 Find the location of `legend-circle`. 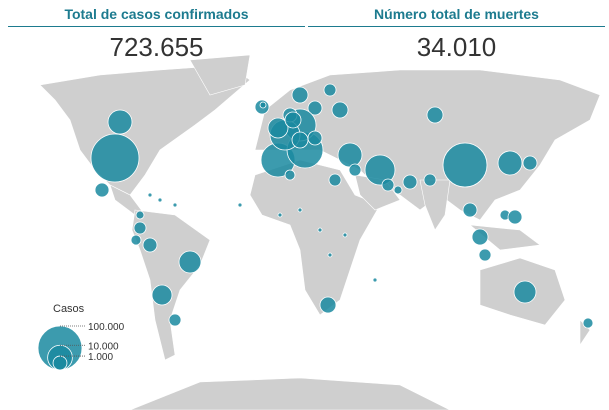

legend-circle is located at coordinates (60, 363).